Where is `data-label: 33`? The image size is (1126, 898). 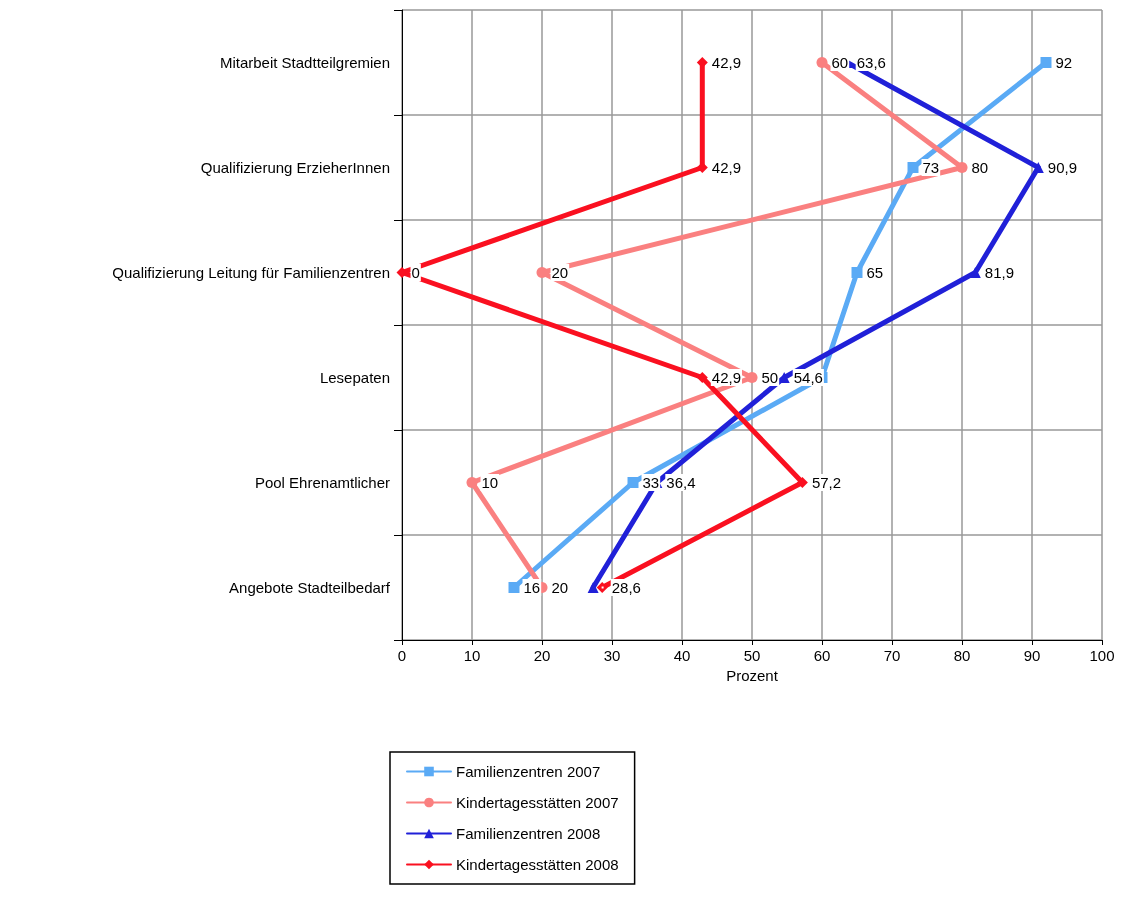
data-label: 33 is located at coordinates (651, 482).